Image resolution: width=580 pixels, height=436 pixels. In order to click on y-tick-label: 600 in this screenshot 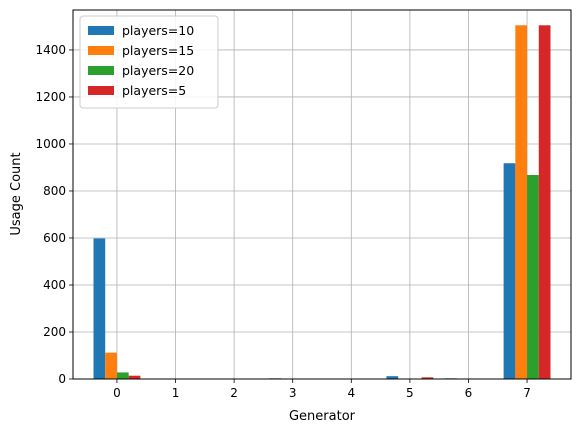, I will do `click(54, 238)`.